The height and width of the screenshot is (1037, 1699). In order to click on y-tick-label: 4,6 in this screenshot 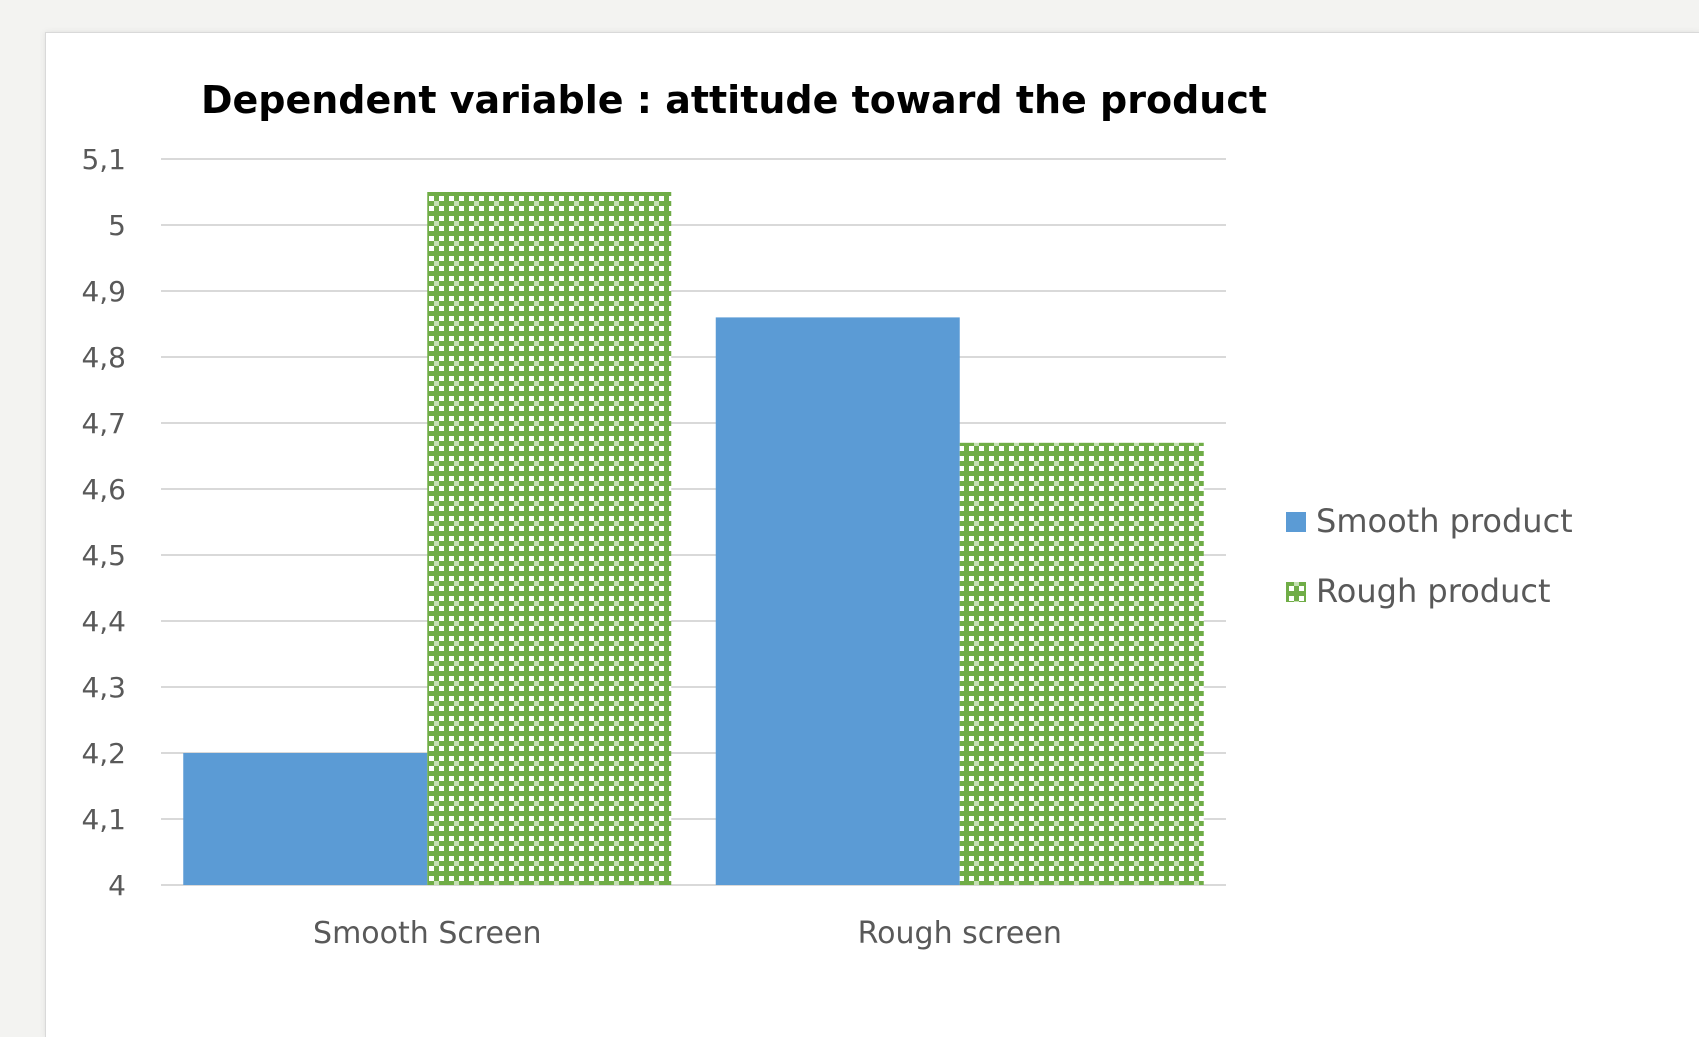, I will do `click(103, 489)`.